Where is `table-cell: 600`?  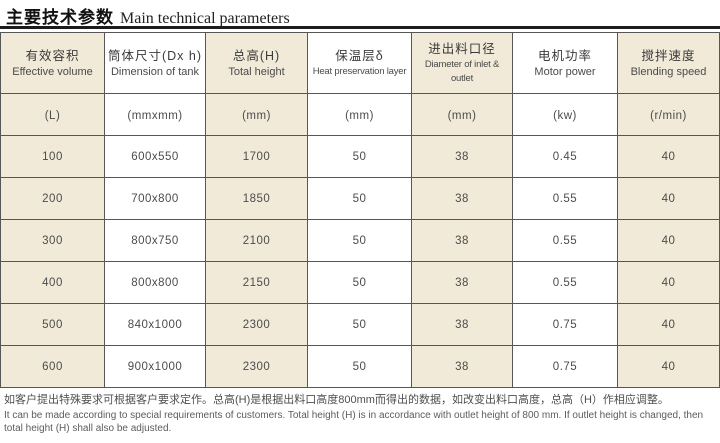 table-cell: 600 is located at coordinates (52, 366).